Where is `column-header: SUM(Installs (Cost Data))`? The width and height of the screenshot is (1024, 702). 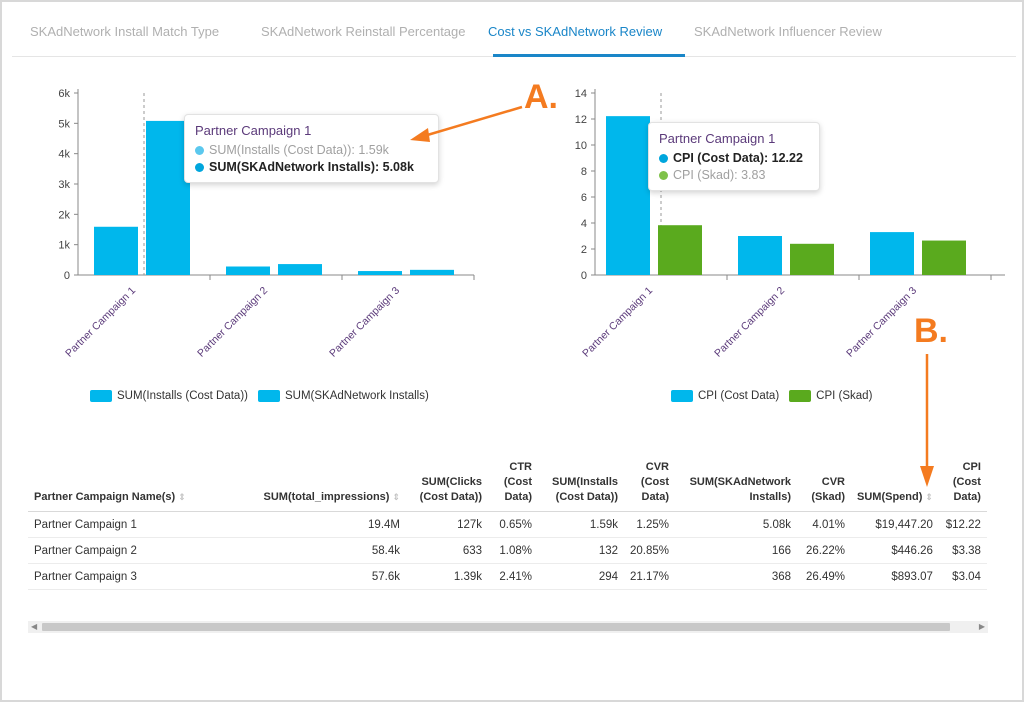
column-header: SUM(Installs (Cost Data)) is located at coordinates (581, 486).